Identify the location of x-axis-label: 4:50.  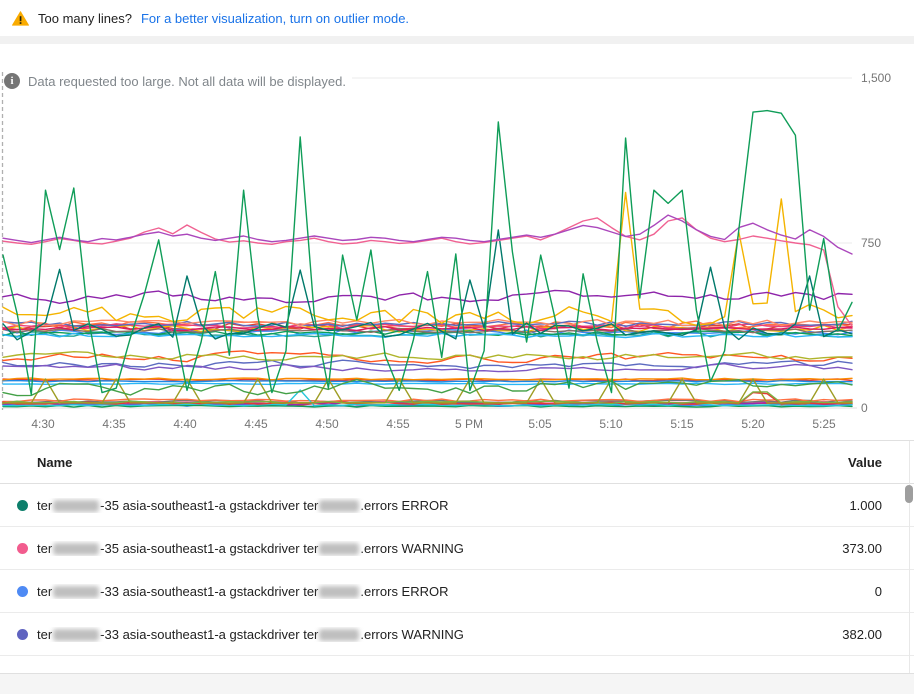
(327, 424).